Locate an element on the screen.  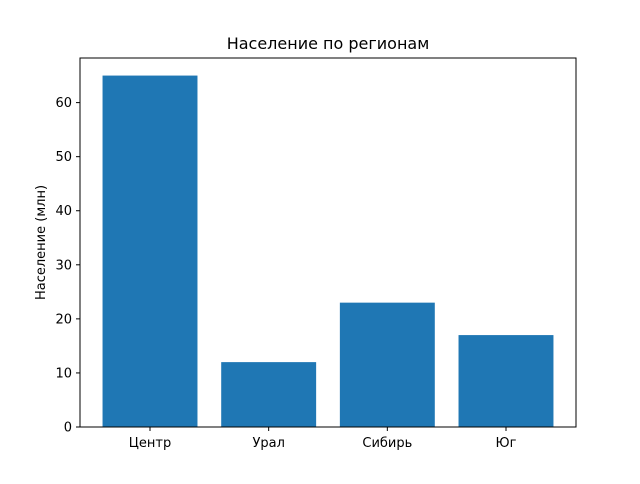
x-tick-label: Центр is located at coordinates (150, 443).